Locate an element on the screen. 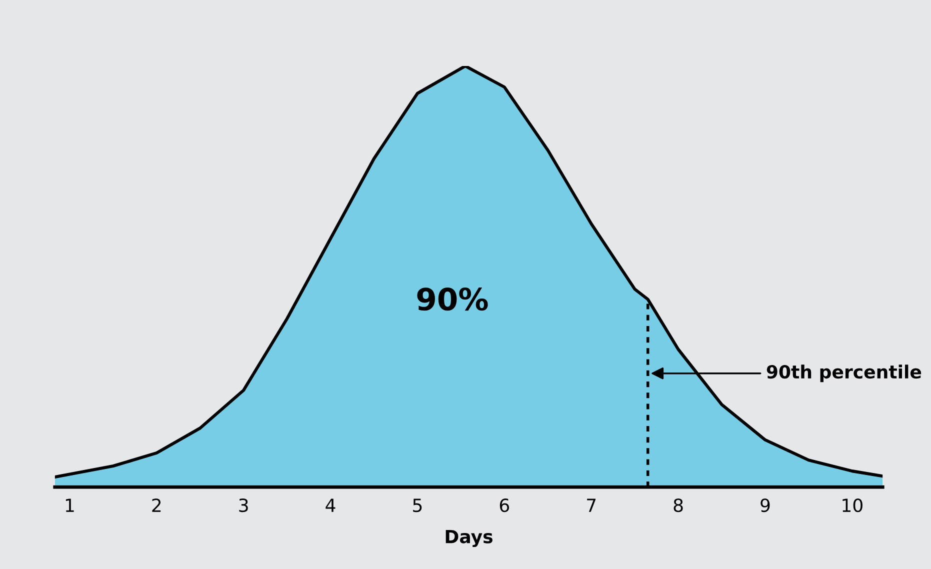 This screenshot has height=569, width=931. x-tick-label: 2 is located at coordinates (156, 505).